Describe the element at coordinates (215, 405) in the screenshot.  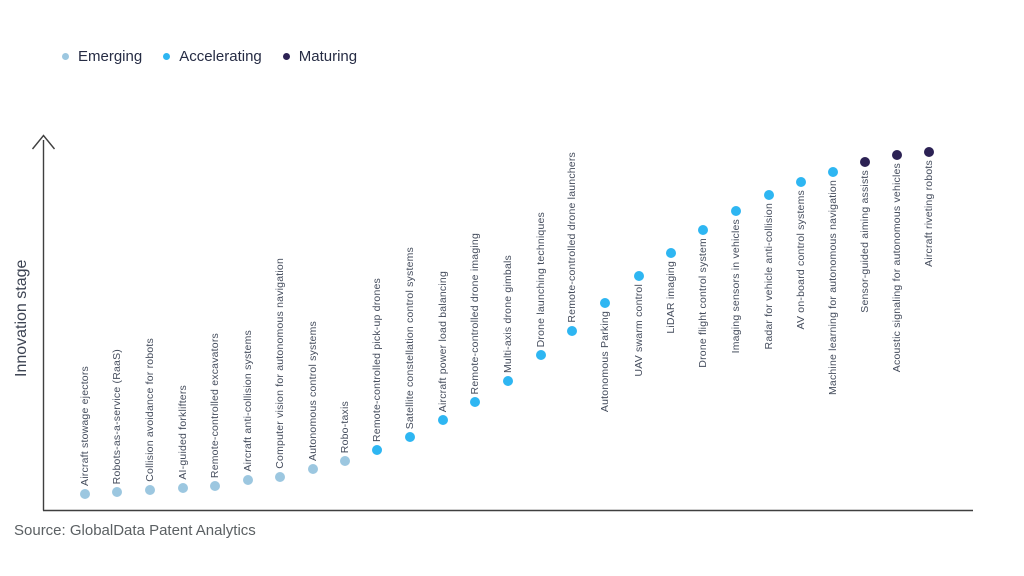
I see `data-point-label: Remote-controlled excavators` at that location.